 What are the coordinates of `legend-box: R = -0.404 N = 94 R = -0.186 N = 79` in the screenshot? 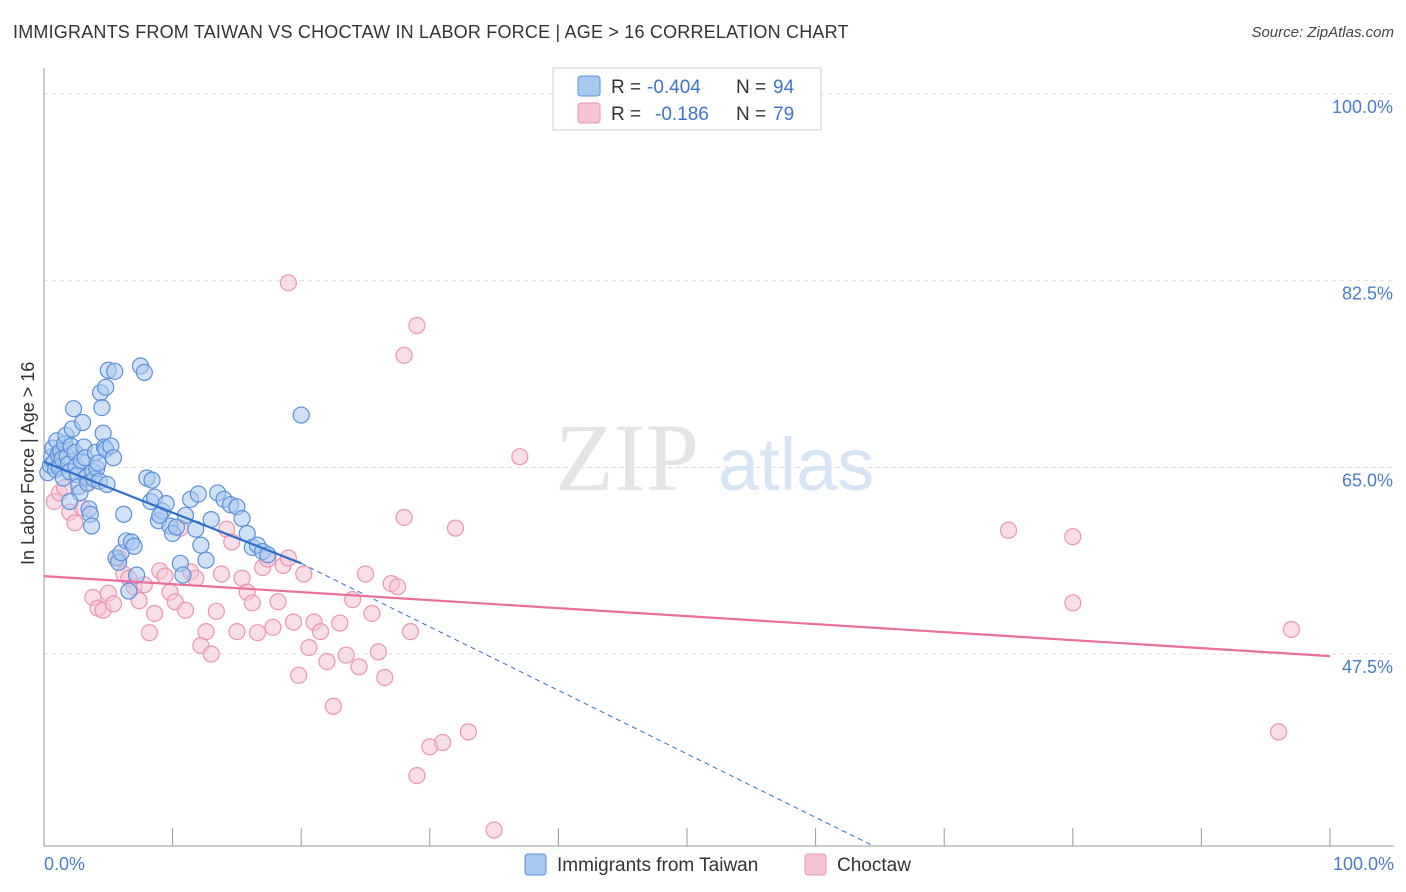 It's located at (687, 99).